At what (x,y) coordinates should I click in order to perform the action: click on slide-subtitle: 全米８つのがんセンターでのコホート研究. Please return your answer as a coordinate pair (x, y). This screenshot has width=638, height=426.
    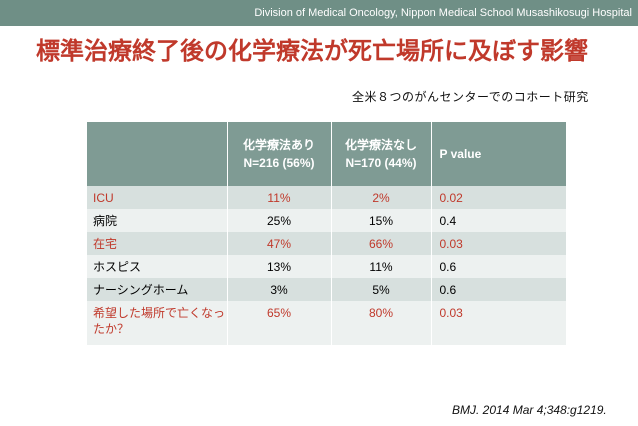
    Looking at the image, I should click on (470, 97).